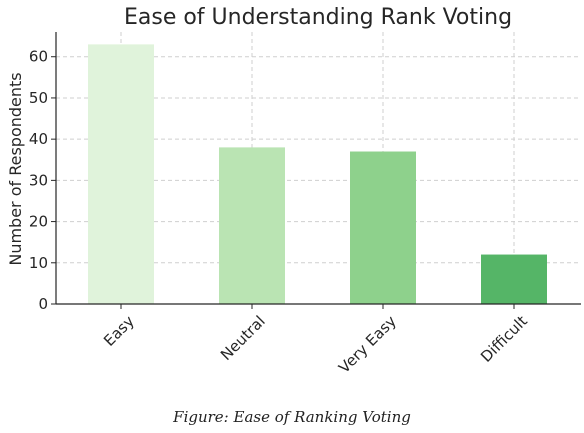  I want to click on y-tick-labels: 0 10 20 30 40 50 60, so click(38, 180).